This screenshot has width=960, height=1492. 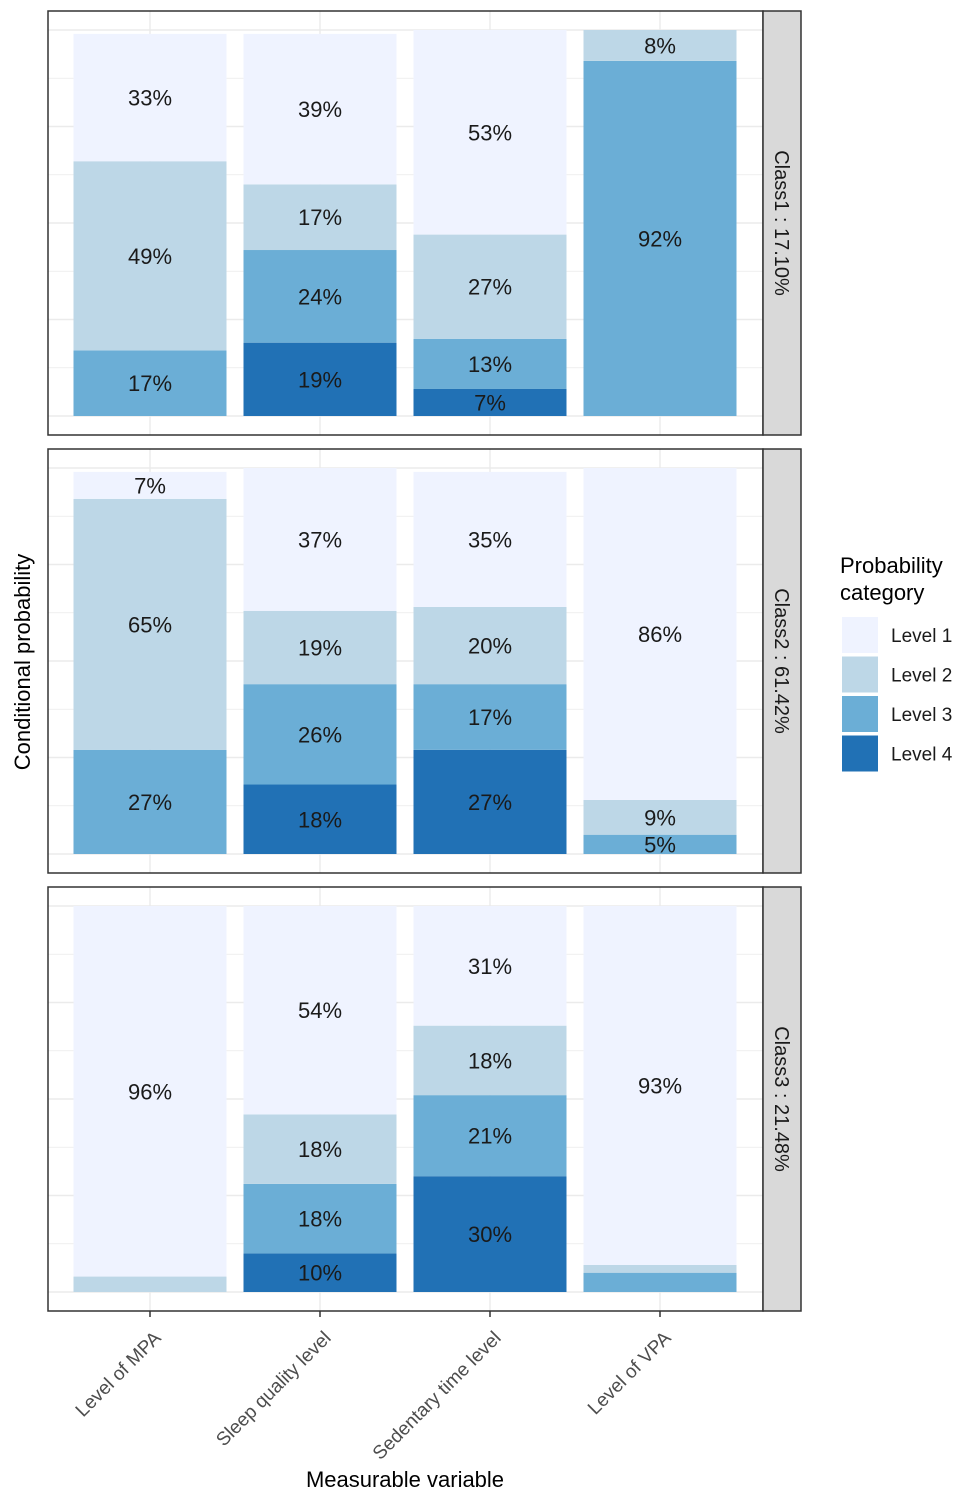 I want to click on data-label: 31%, so click(x=490, y=966).